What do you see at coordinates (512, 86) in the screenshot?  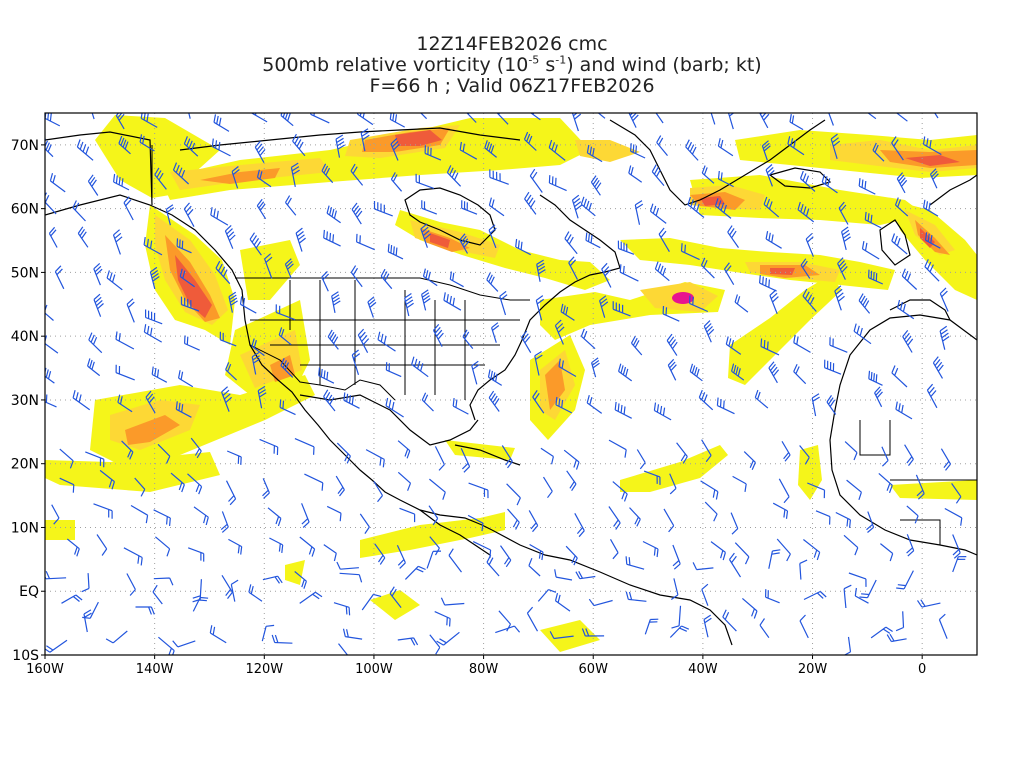 I see `title-valid: F=66 h ; Valid 06Z17FEB2026` at bounding box center [512, 86].